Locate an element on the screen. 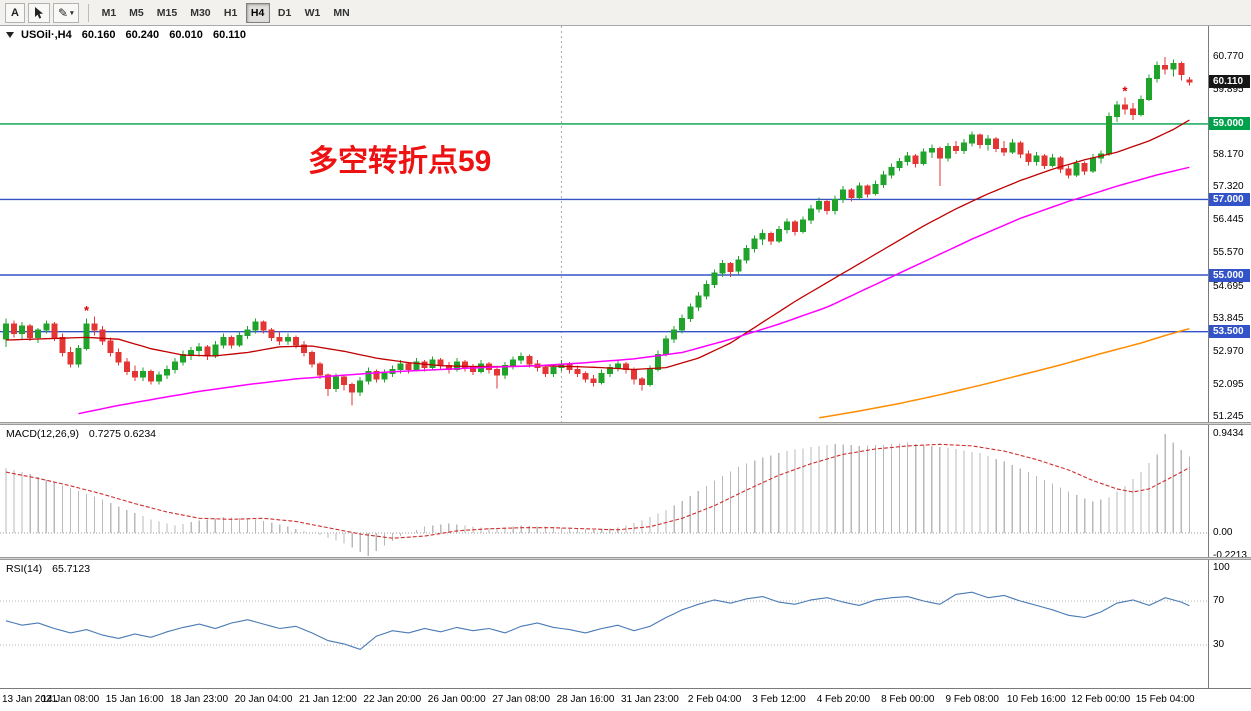  time-axis-label: 22 Jan 20:00 is located at coordinates (392, 699).